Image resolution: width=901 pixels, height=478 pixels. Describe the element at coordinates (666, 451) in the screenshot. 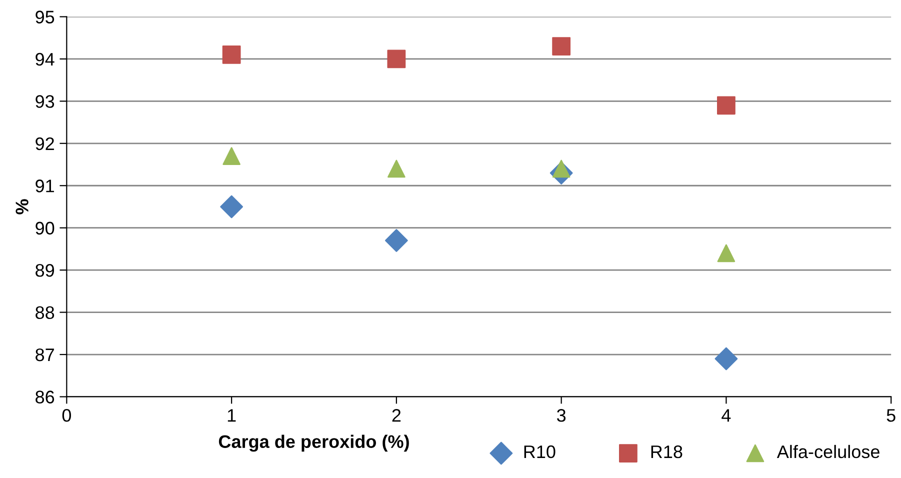

I see `legend-label: R18` at that location.